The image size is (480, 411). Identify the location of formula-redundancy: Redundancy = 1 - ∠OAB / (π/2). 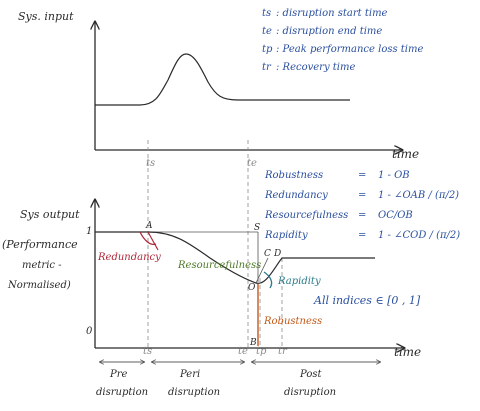
(361, 195).